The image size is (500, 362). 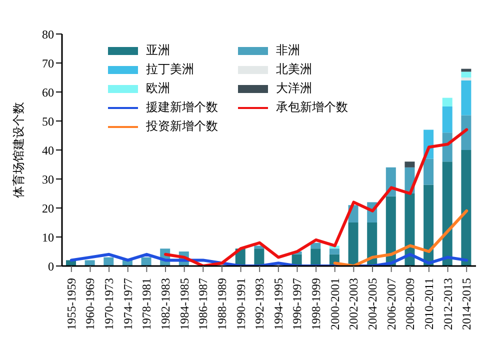 I want to click on x-tick-label: 2010-2011, so click(x=429, y=304).